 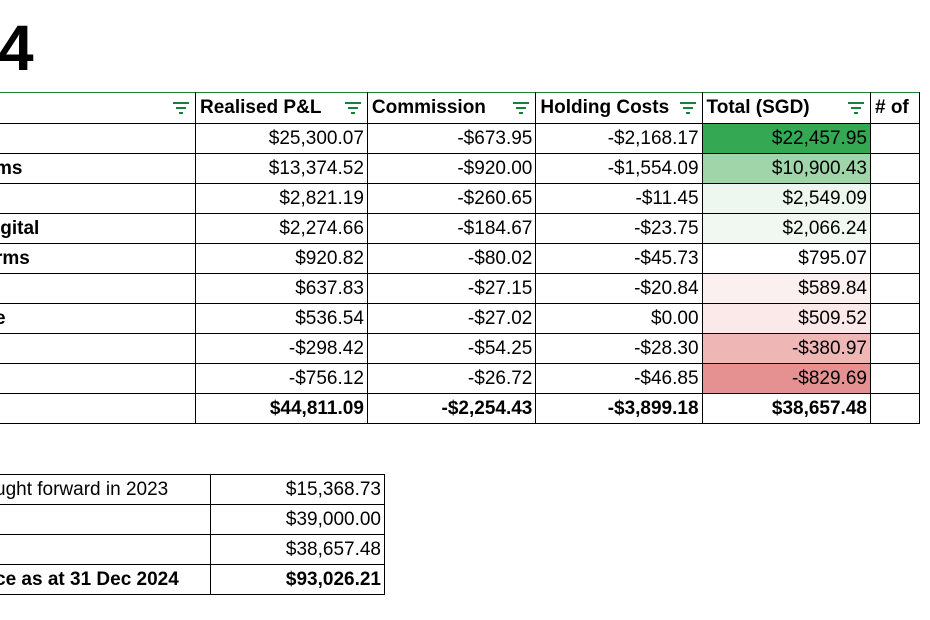 I want to click on name-cell: ms, so click(x=98, y=168).